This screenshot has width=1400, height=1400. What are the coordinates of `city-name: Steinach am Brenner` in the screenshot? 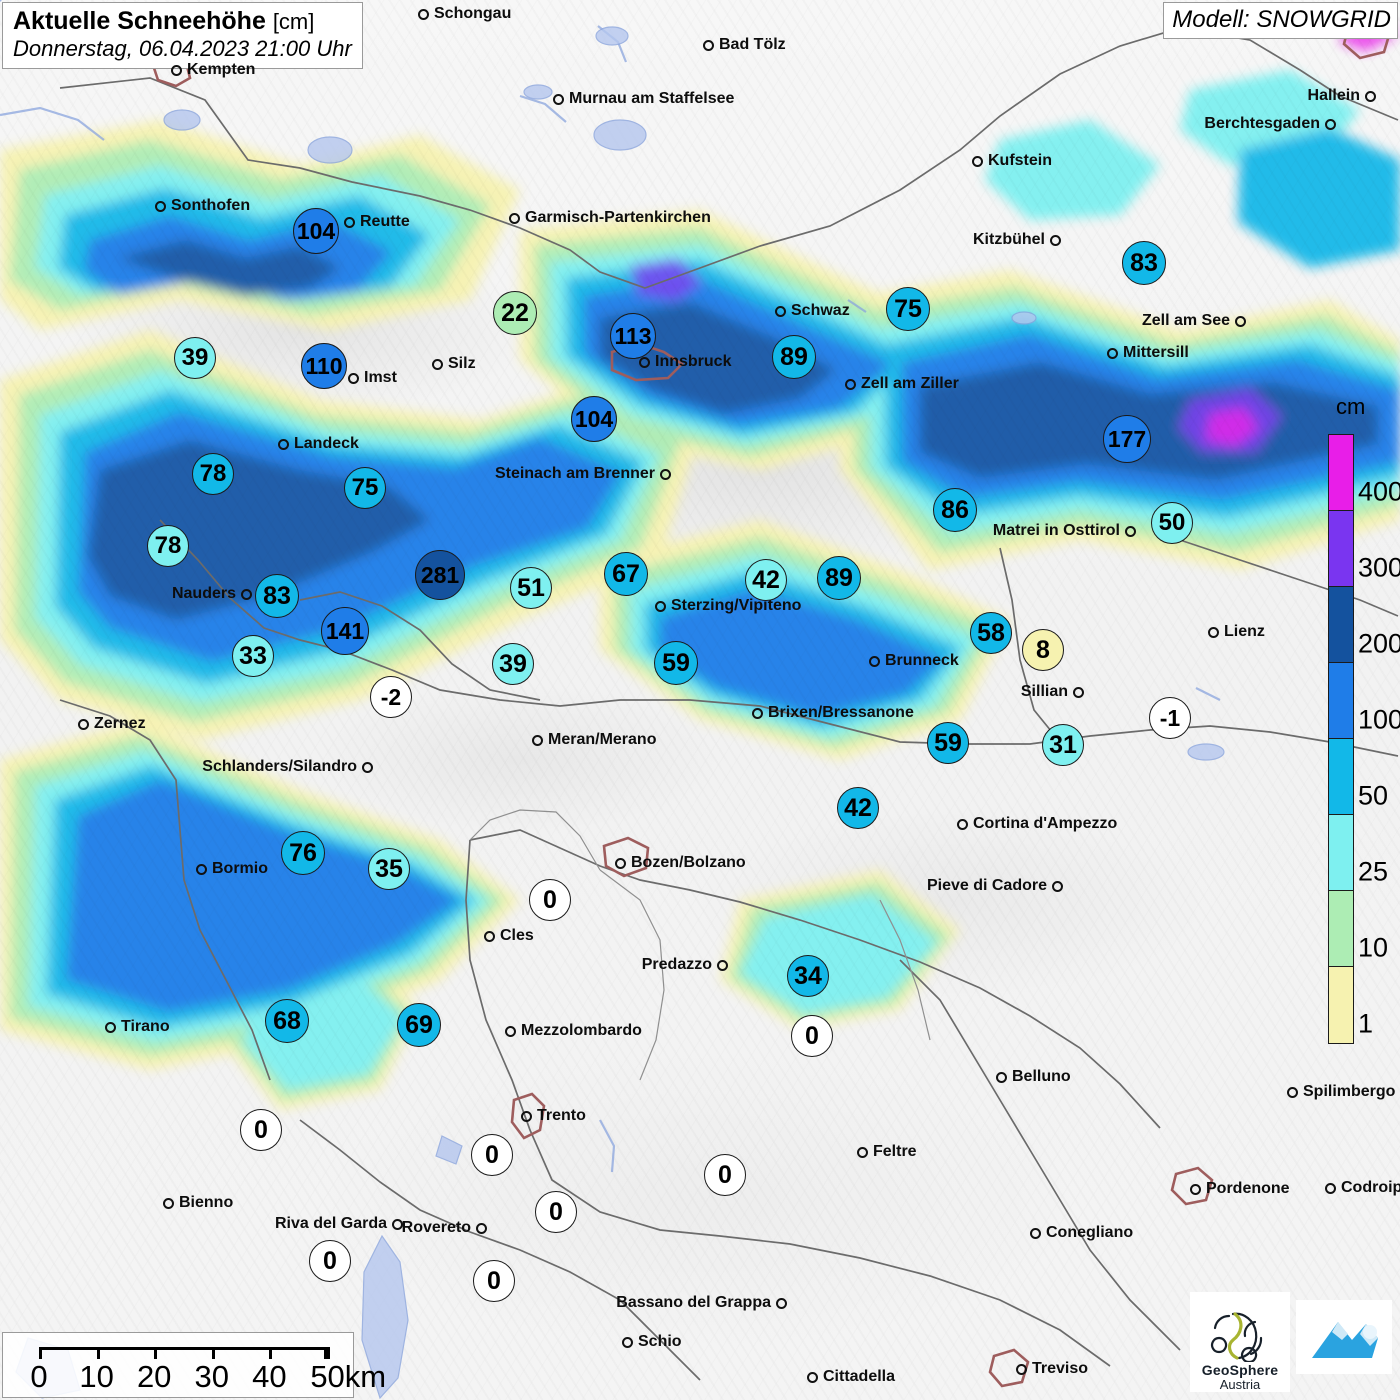 It's located at (574, 473).